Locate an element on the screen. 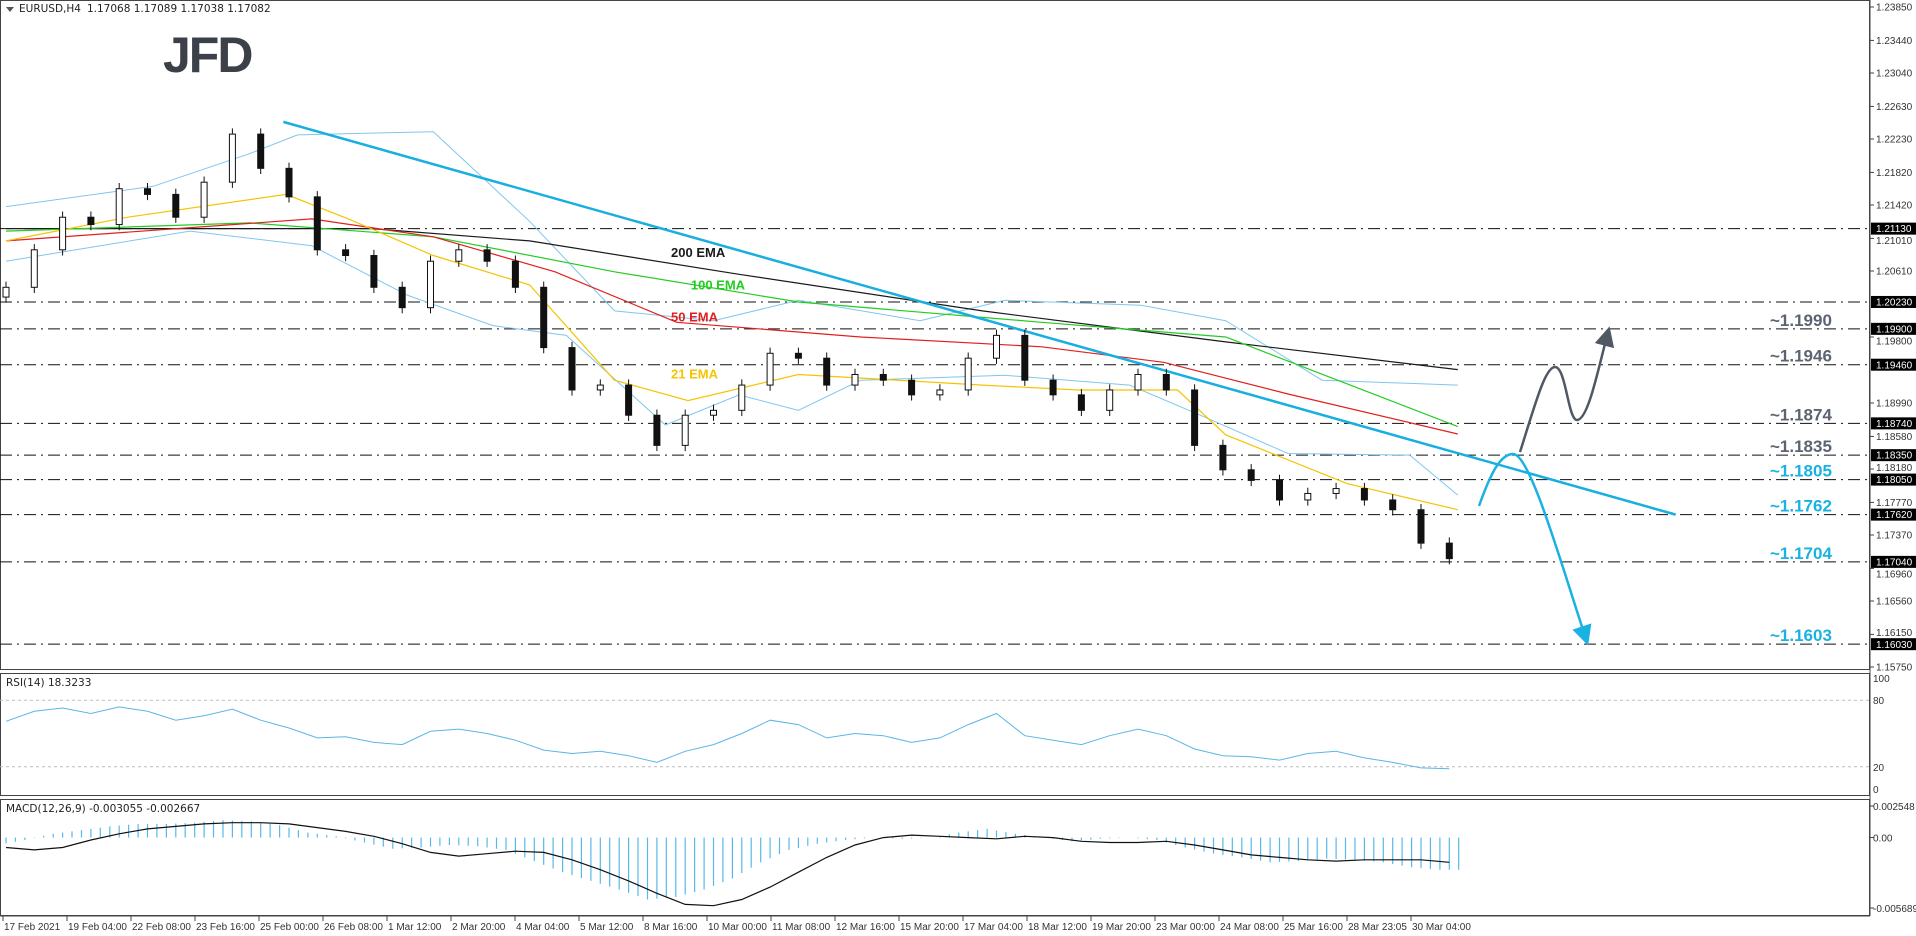 This screenshot has width=1916, height=936. price-badge-label: 1.18350 is located at coordinates (1894, 456).